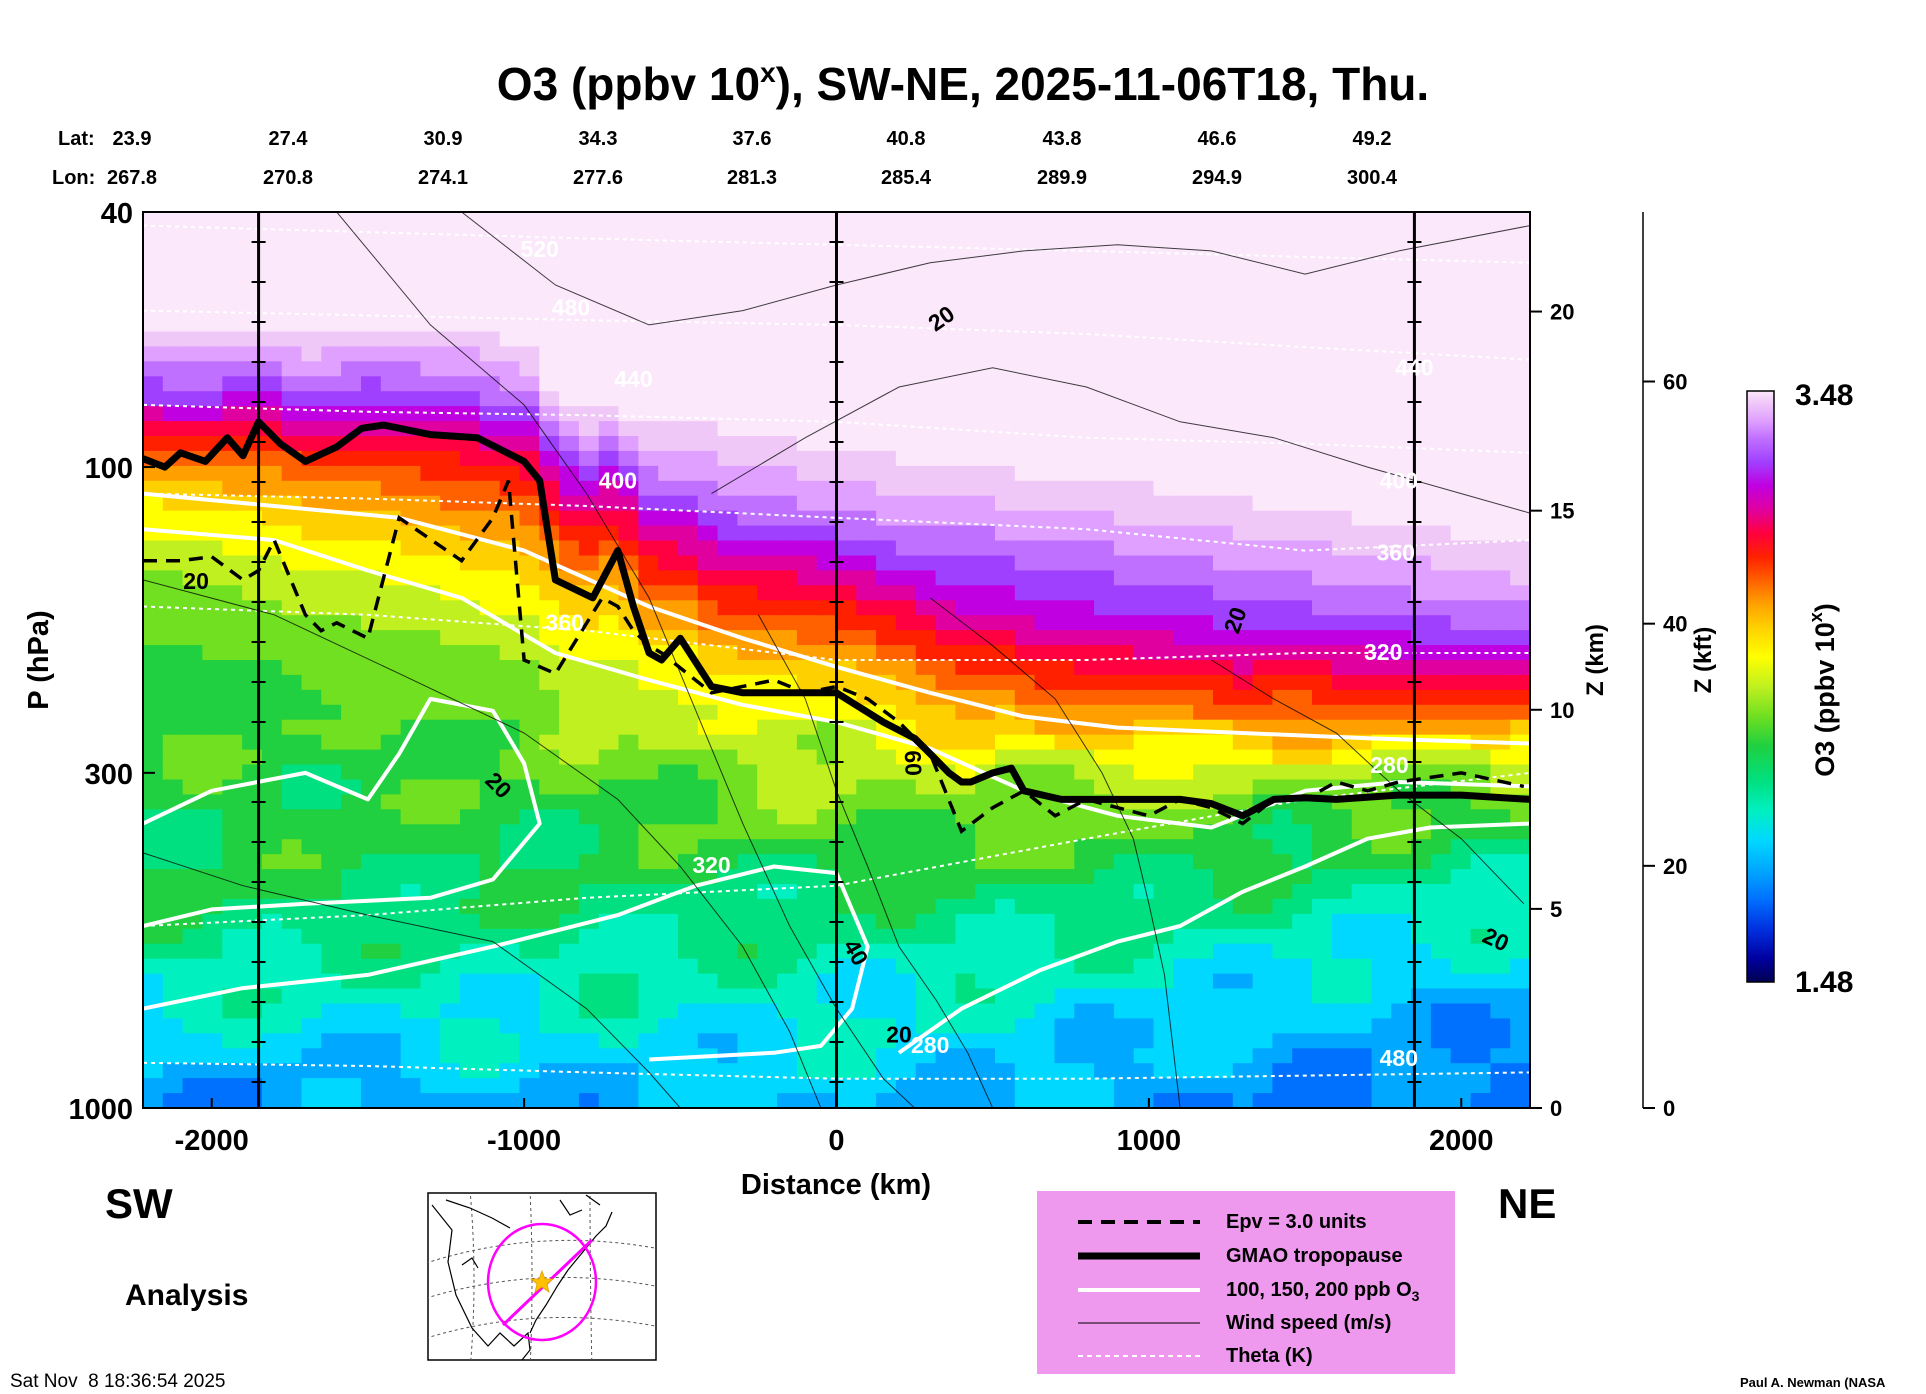  Describe the element at coordinates (1399, 1058) in the screenshot. I see `theta-contour-label: 480` at that location.